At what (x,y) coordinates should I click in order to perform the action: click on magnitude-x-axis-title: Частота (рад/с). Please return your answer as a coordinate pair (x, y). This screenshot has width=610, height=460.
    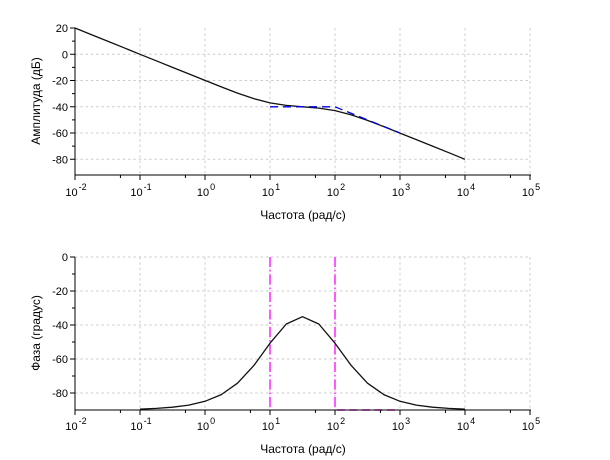
    Looking at the image, I should click on (303, 215).